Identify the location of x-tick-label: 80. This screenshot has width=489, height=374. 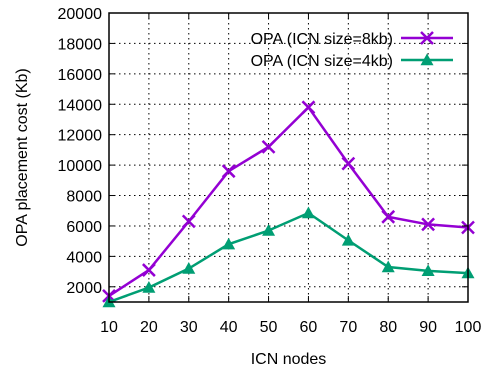
(388, 327).